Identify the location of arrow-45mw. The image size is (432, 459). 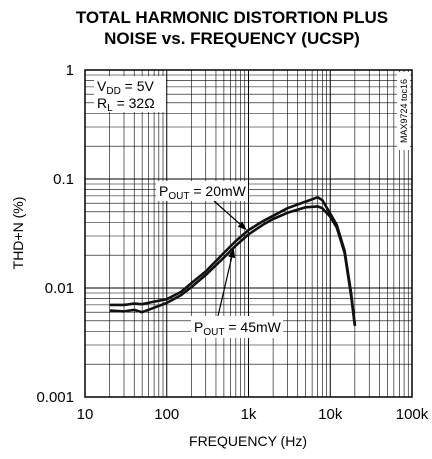
(225, 287).